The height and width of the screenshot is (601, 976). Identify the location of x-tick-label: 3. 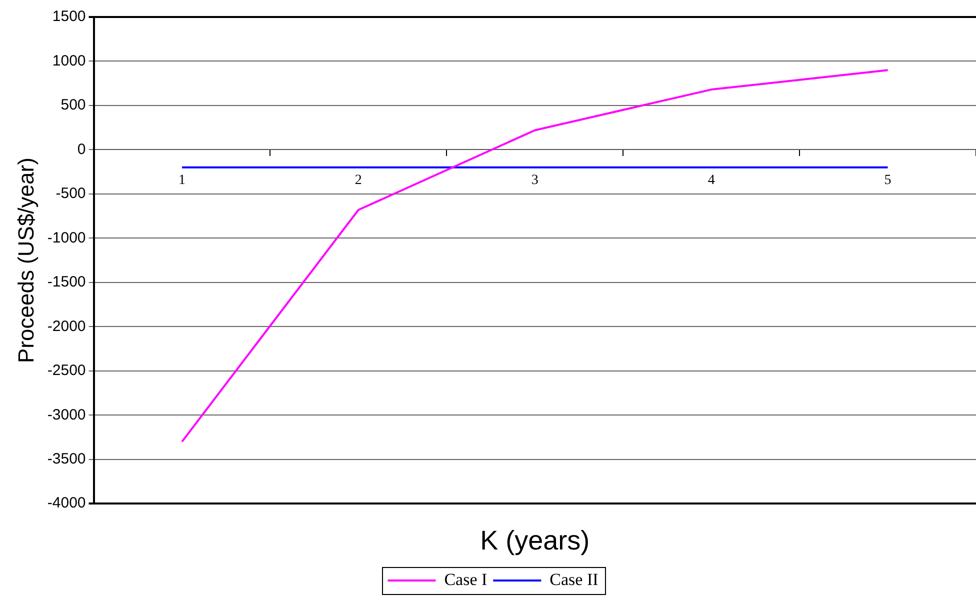
(534, 180).